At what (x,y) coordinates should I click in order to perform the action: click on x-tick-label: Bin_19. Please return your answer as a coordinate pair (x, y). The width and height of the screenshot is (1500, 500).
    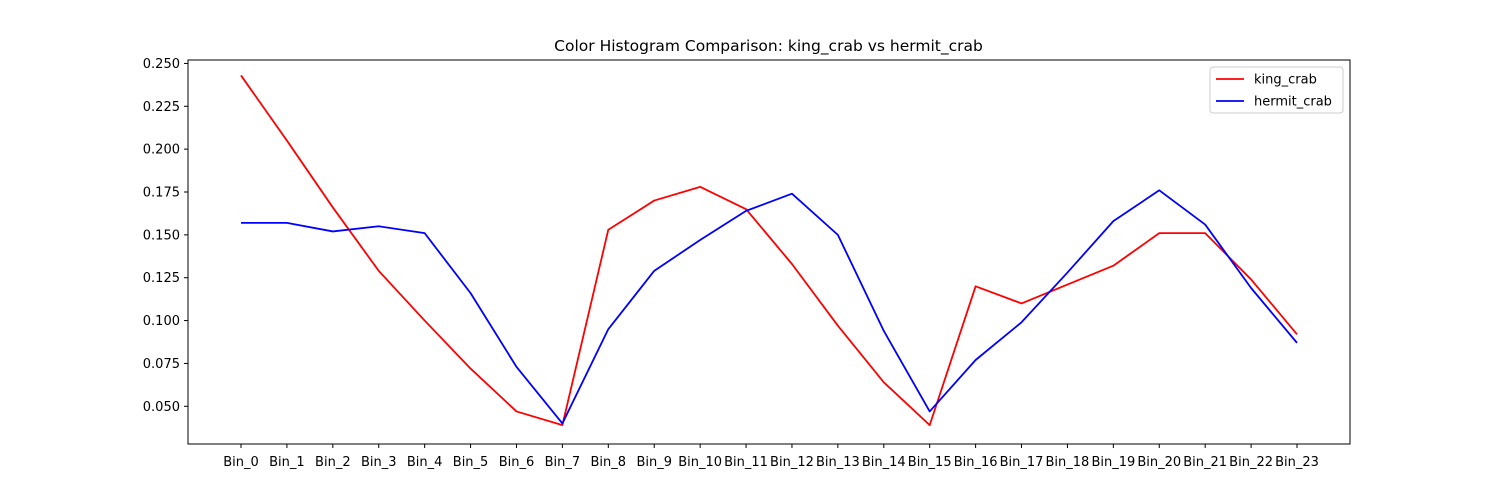
    Looking at the image, I should click on (1113, 462).